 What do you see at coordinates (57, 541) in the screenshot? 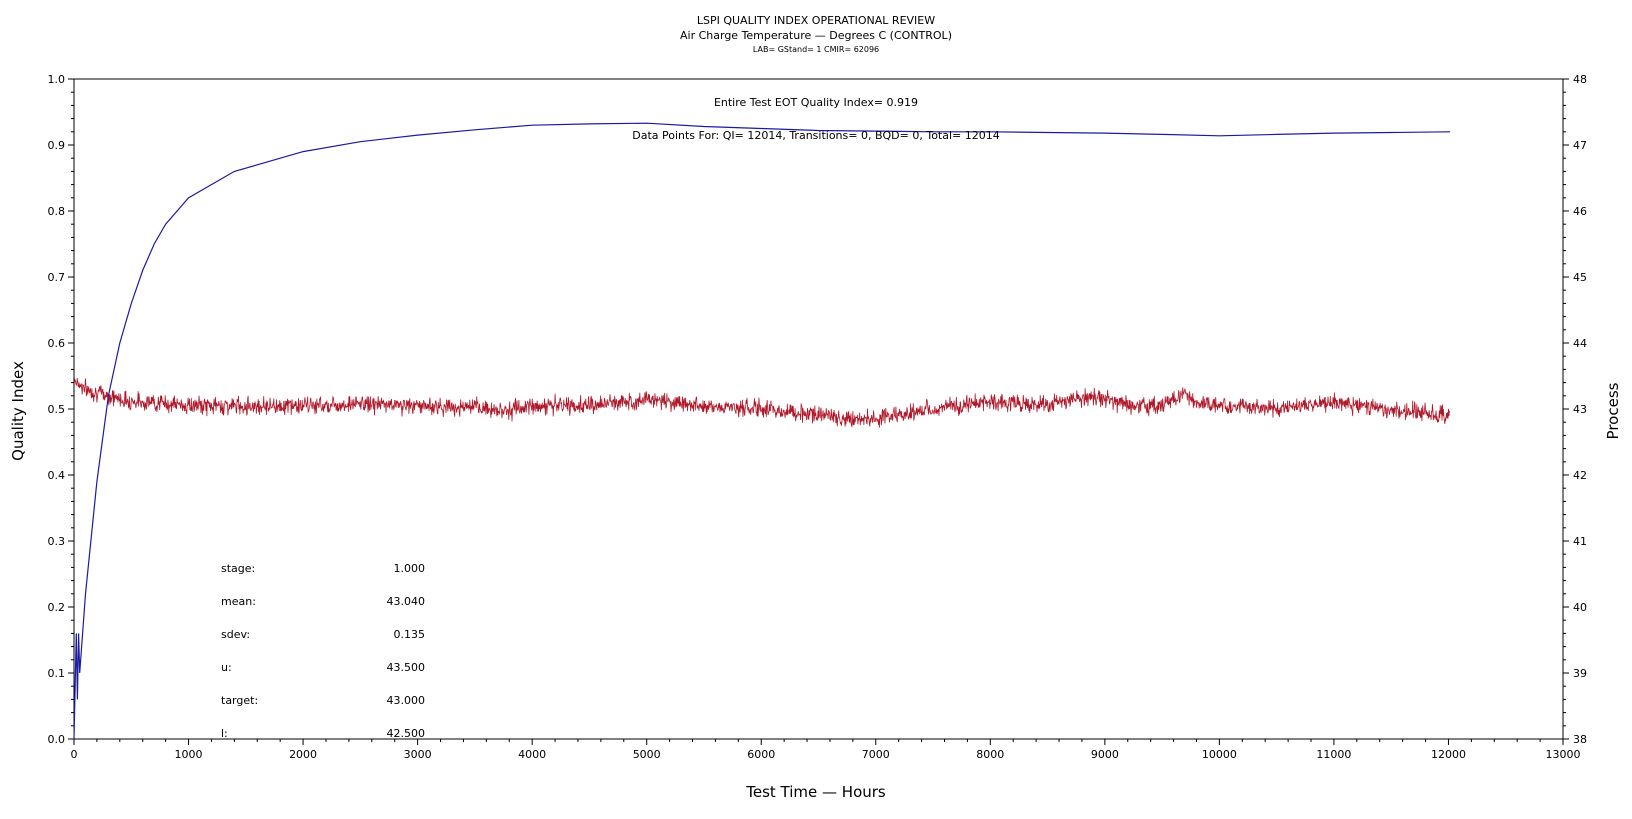
I see `y-tick-label: 0.3` at bounding box center [57, 541].